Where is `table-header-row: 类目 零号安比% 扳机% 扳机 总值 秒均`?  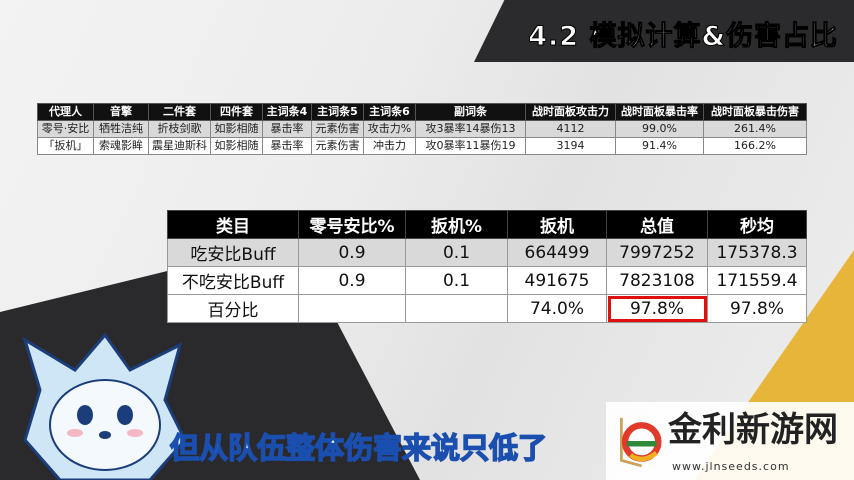
table-header-row: 类目 零号安比% 扳机% 扳机 总值 秒均 is located at coordinates (487, 224).